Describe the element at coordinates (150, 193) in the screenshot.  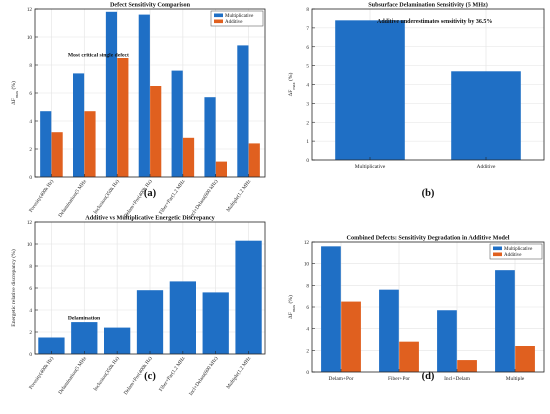
I see `panel-label: (a)` at that location.